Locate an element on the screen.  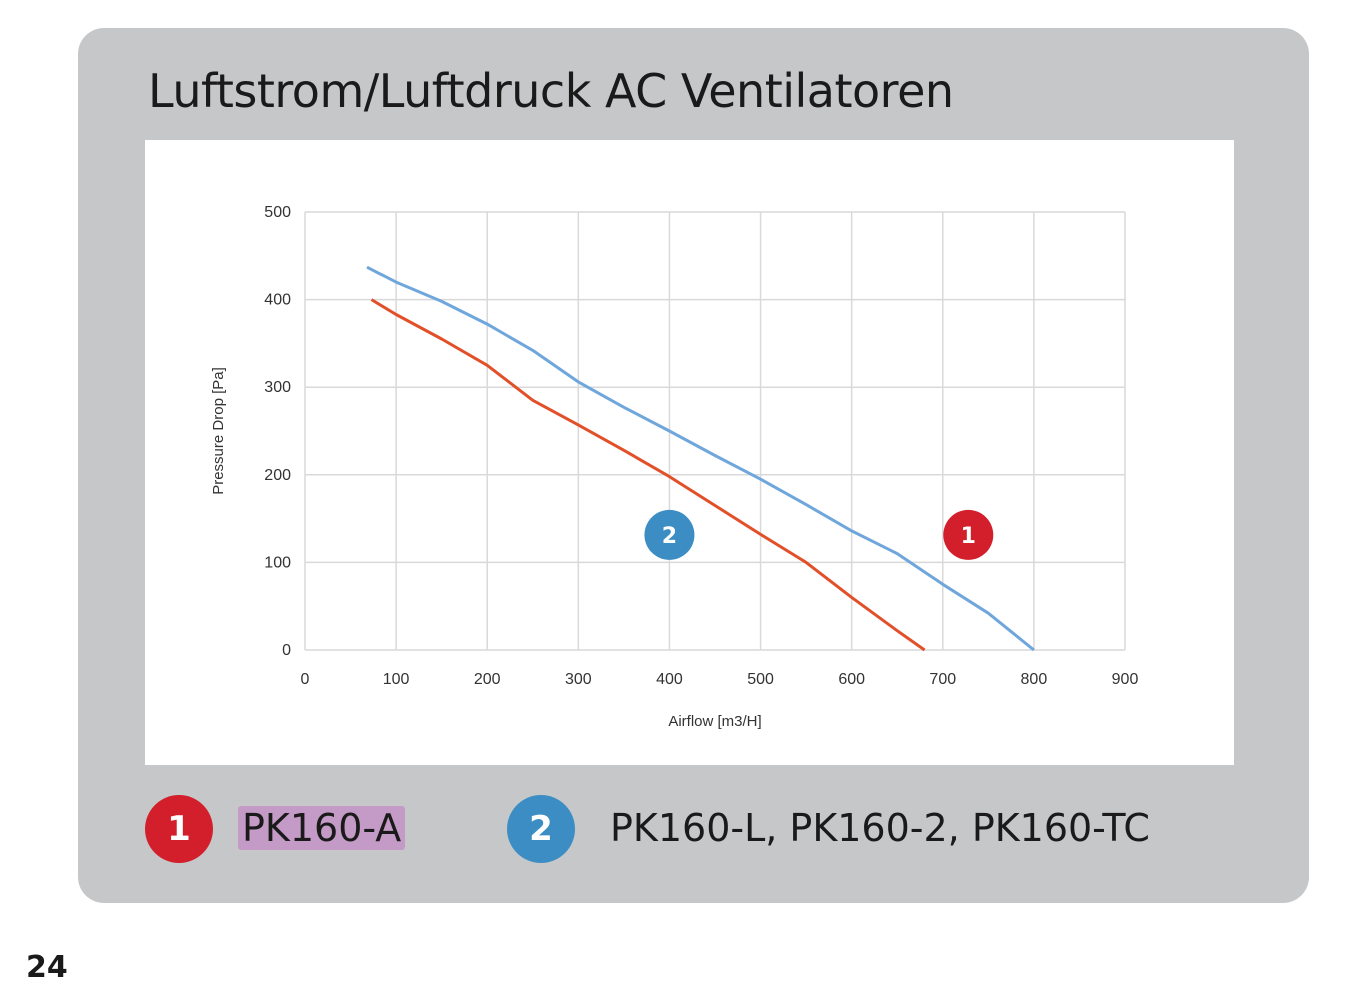
x-tick-label: 600 is located at coordinates (851, 679).